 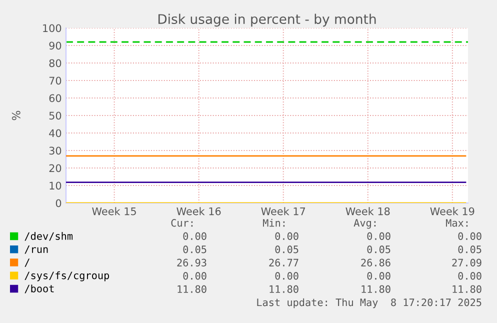 What do you see at coordinates (198, 211) in the screenshot?
I see `x-tick-label: Week 16` at bounding box center [198, 211].